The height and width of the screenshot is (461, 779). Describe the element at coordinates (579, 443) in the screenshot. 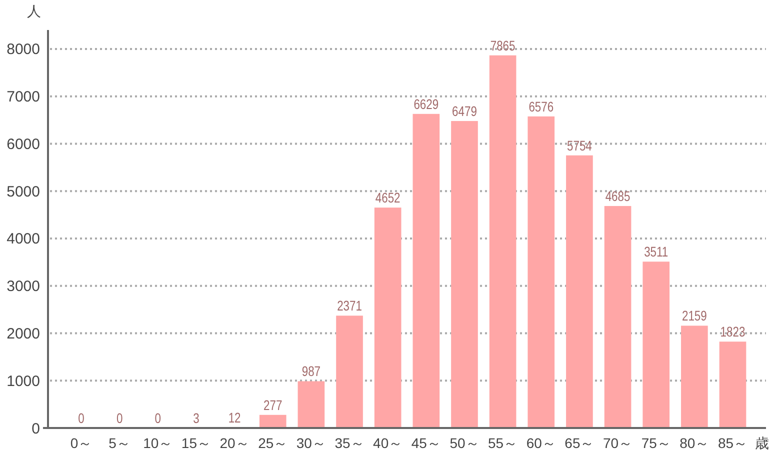

I see `x-tick-label: 65～` at that location.